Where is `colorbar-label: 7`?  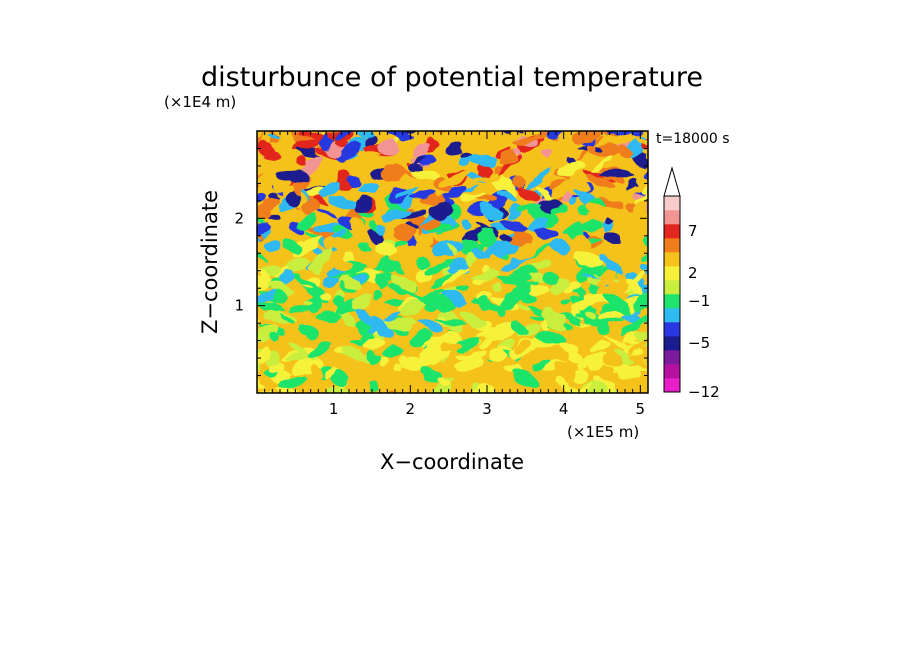
colorbar-label: 7 is located at coordinates (693, 231).